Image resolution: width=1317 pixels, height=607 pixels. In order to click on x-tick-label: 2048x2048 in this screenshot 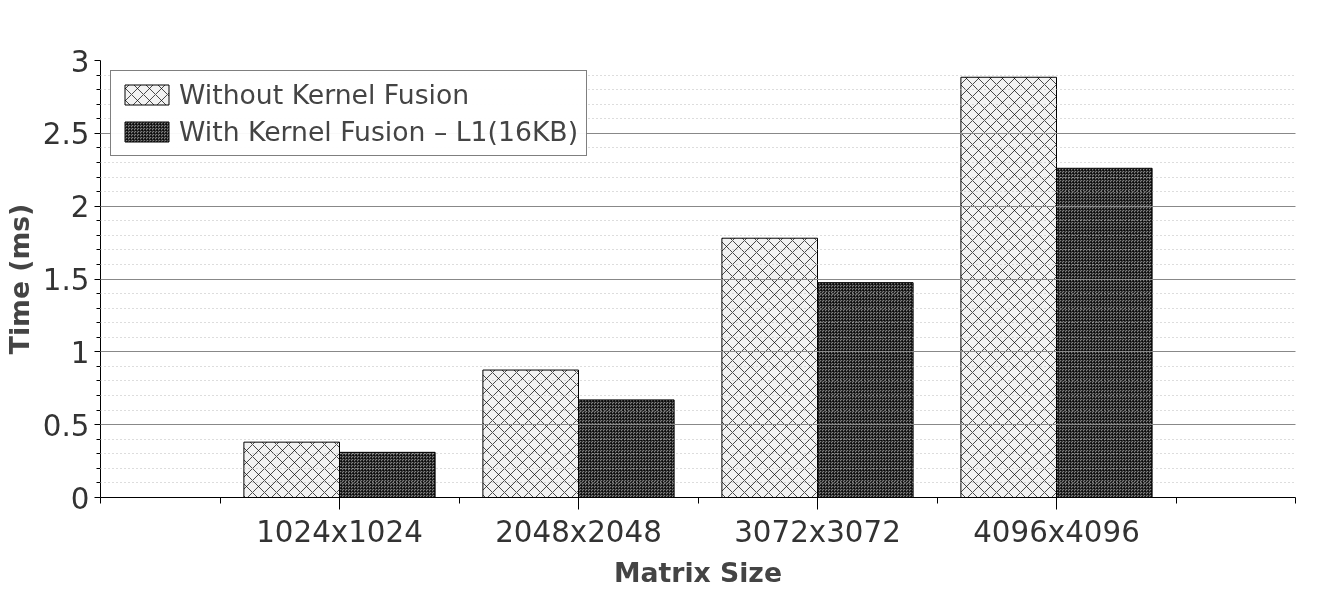, I will do `click(578, 531)`.